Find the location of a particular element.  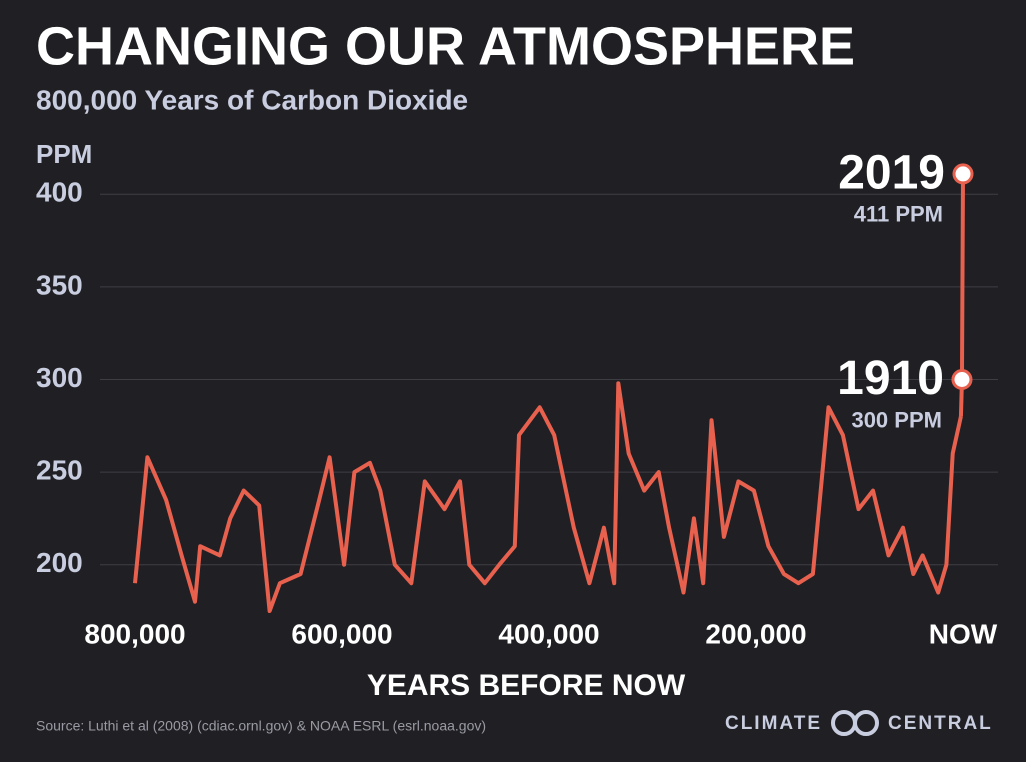

logo-text: CENTRAL is located at coordinates (940, 723).